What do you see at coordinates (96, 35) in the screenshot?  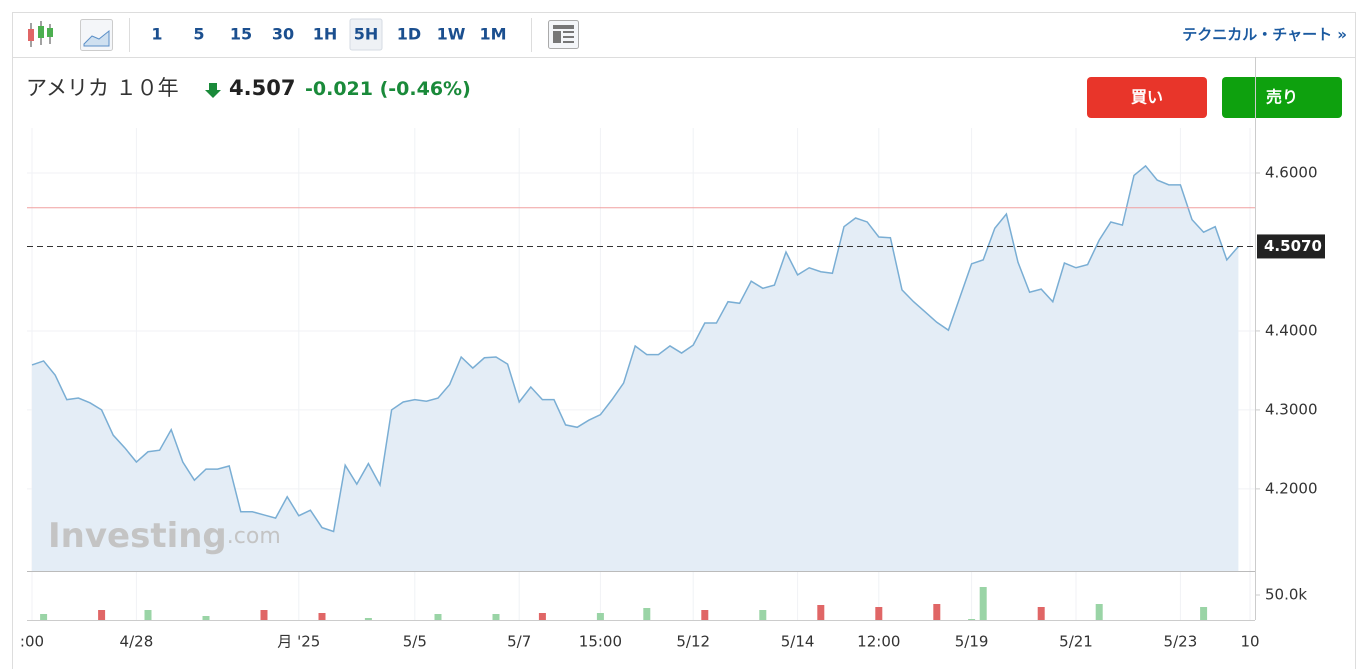 I see `area-icon` at bounding box center [96, 35].